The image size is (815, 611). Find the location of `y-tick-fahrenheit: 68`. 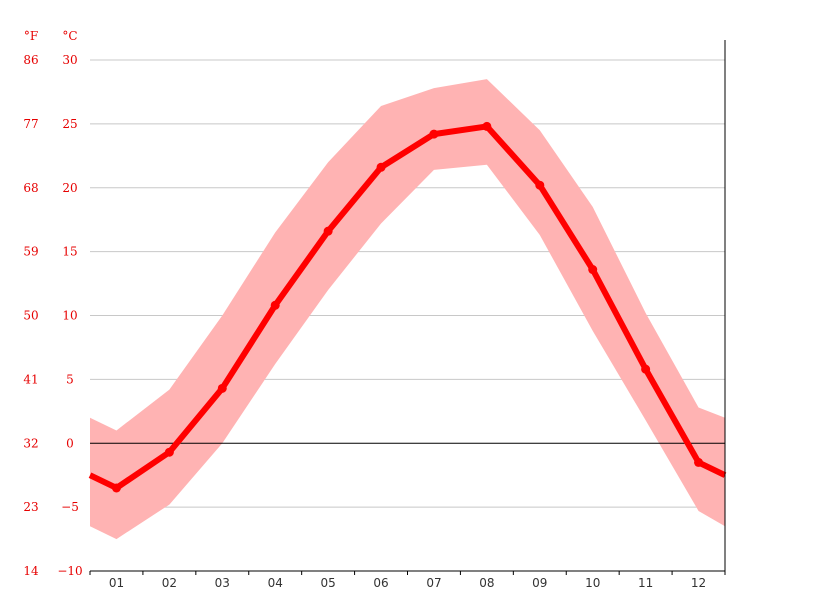

y-tick-fahrenheit: 68 is located at coordinates (30, 188).